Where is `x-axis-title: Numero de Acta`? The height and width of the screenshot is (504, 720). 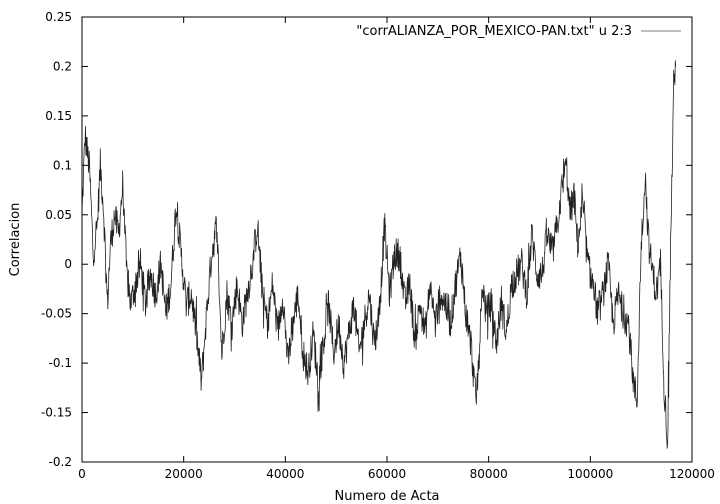
x-axis-title: Numero de Acta is located at coordinates (386, 496).